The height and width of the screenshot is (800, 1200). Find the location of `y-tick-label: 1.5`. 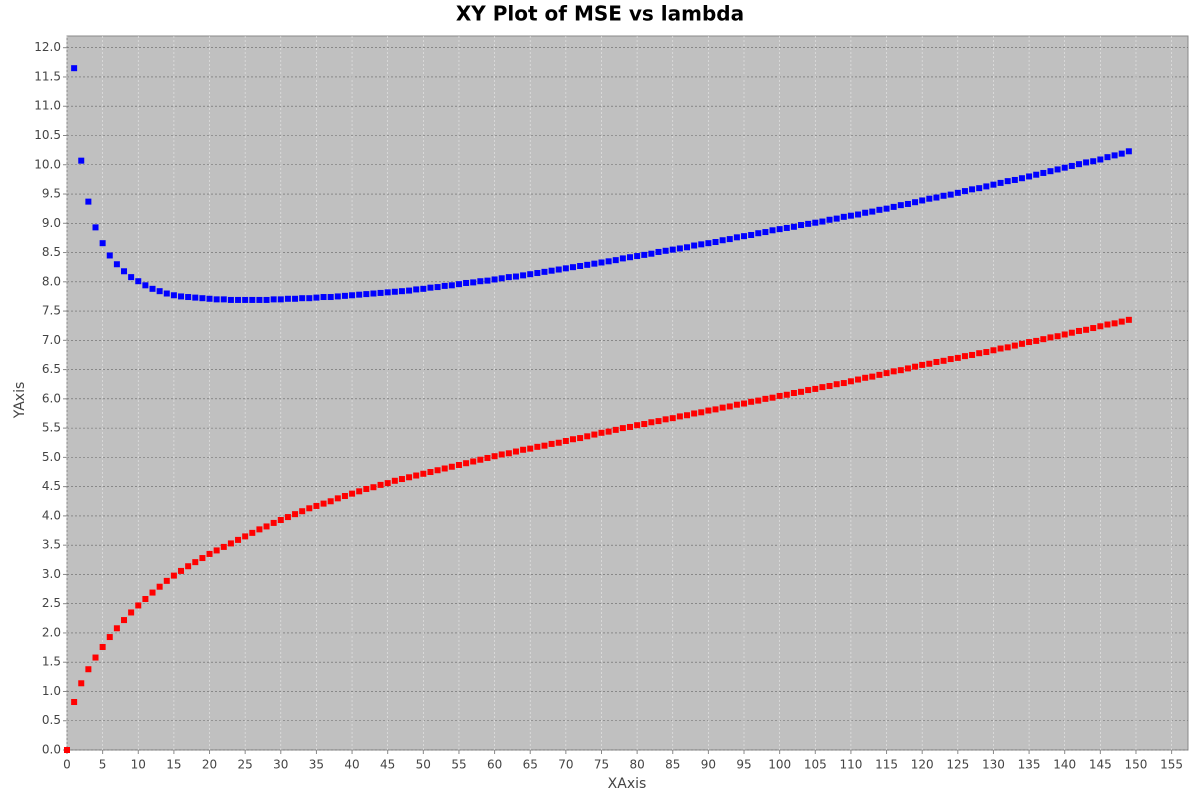

y-tick-label: 1.5 is located at coordinates (51, 662).